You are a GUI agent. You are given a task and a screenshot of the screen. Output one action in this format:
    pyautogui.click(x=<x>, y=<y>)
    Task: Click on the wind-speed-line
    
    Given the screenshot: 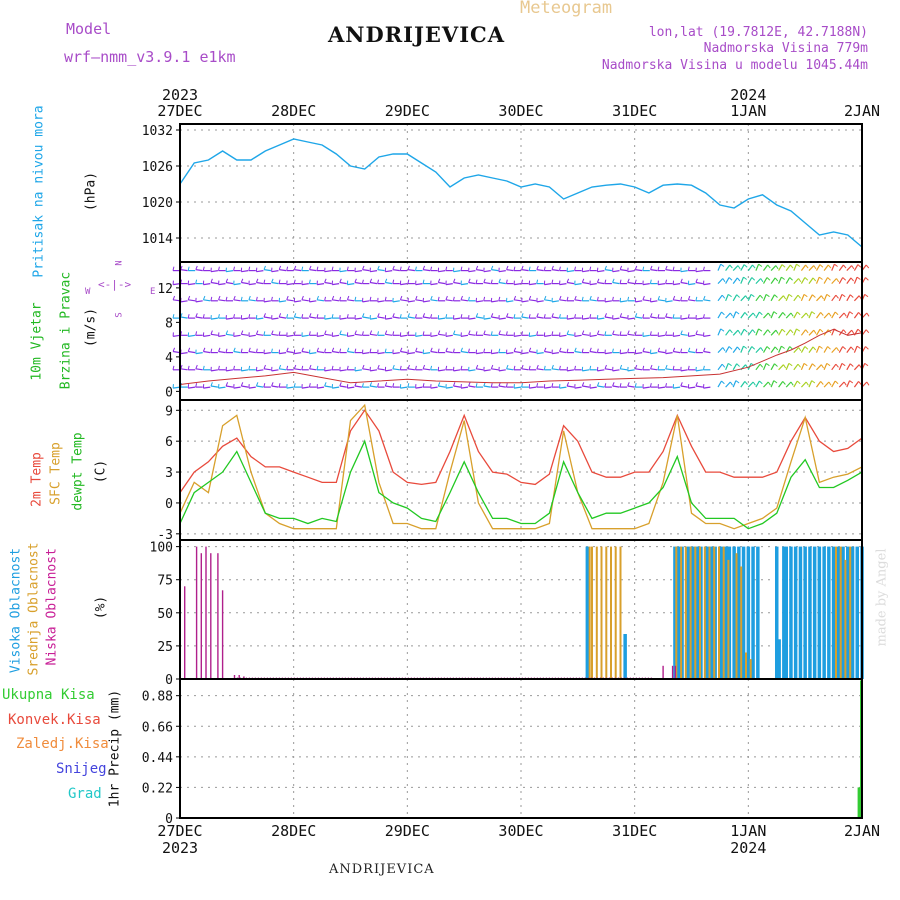 What is the action you would take?
    pyautogui.click(x=521, y=356)
    